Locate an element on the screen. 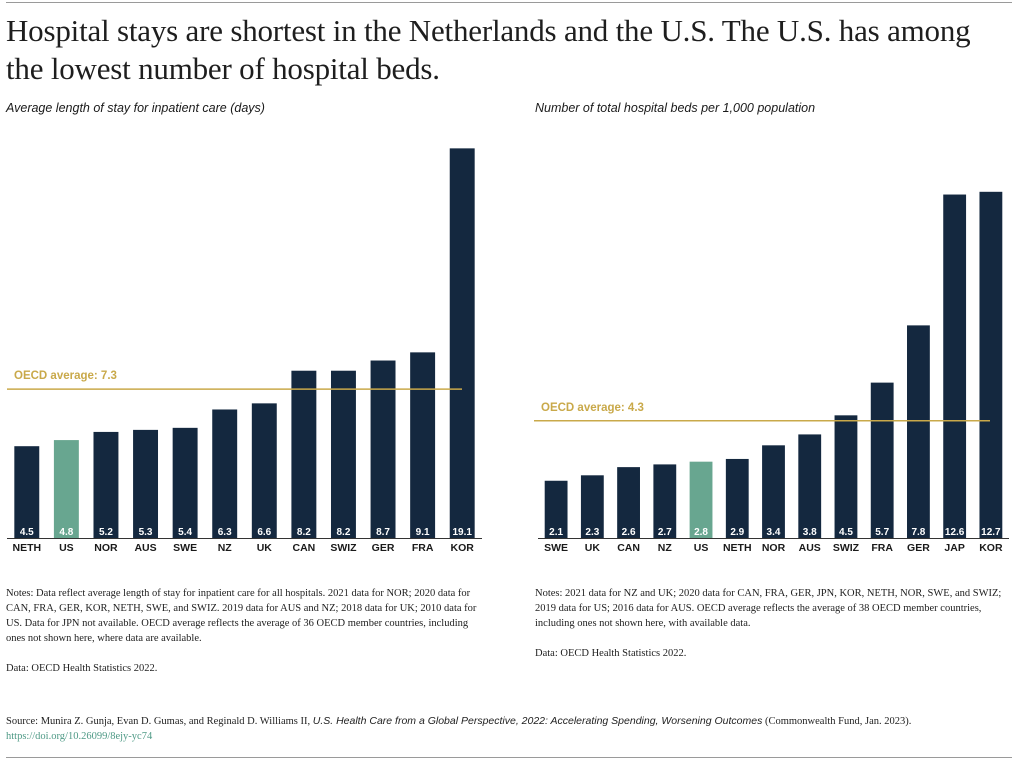  bar-value-label: 2.9 is located at coordinates (737, 532).